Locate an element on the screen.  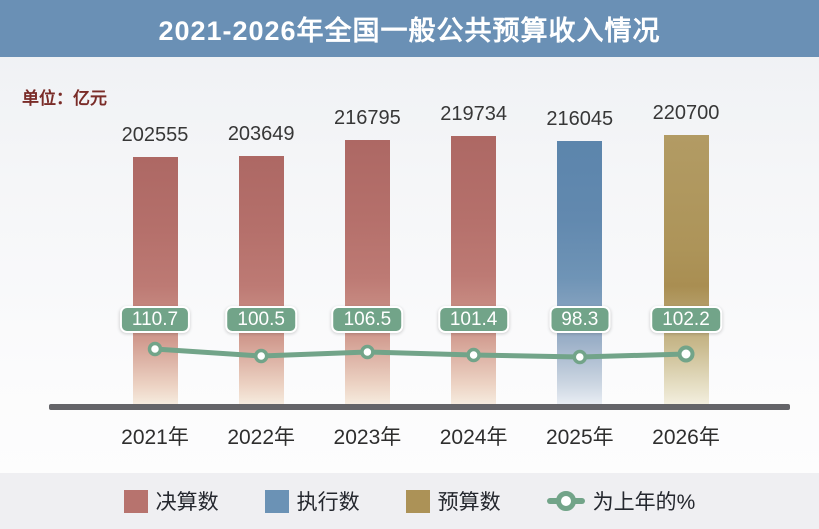
pct-label: 101.4 is located at coordinates (473, 319).